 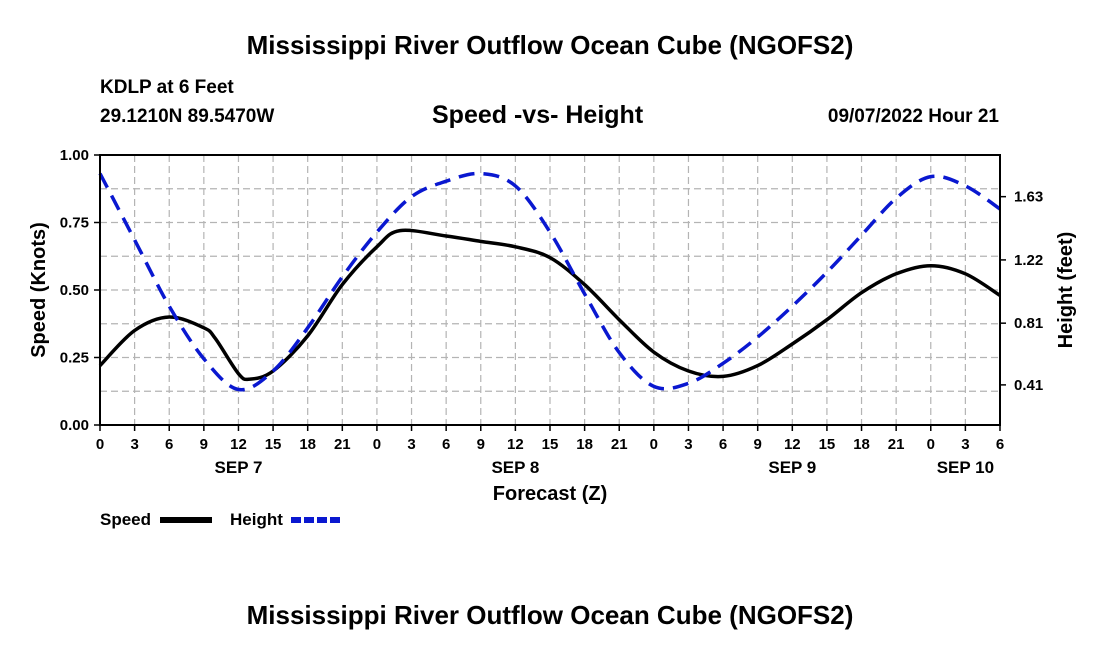 I want to click on station-name: KDLP at 6 Feet, so click(x=167, y=87).